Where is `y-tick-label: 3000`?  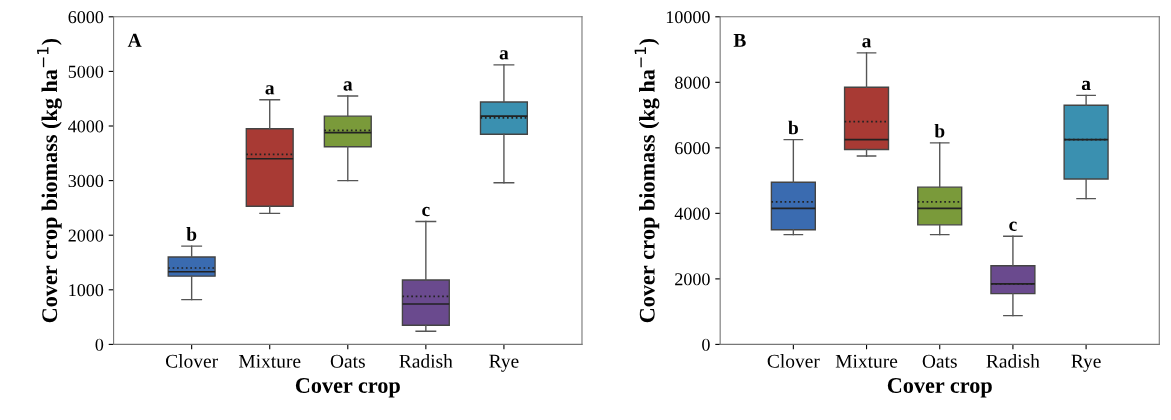
y-tick-label: 3000 is located at coordinates (86, 181).